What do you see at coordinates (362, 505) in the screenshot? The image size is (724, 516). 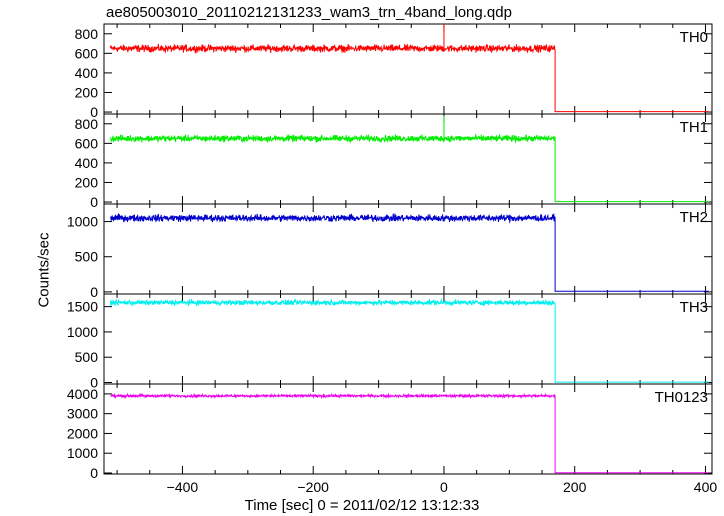 I see `x-axis-label: Time [sec] 0 = 2011/02/12 13:12:33` at bounding box center [362, 505].